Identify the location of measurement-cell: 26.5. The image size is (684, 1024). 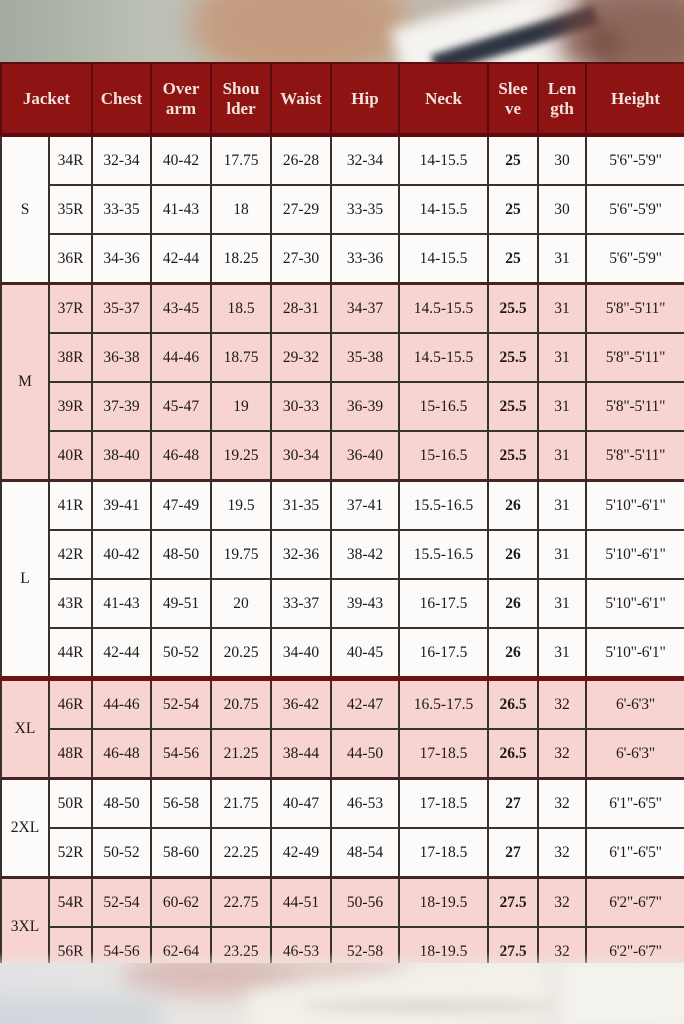
(513, 754).